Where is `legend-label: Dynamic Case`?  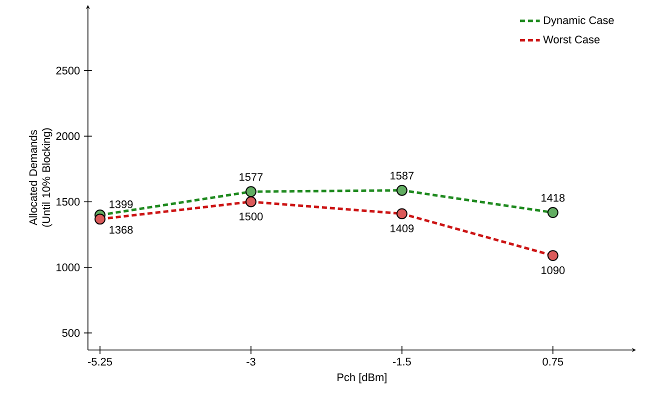 legend-label: Dynamic Case is located at coordinates (579, 21).